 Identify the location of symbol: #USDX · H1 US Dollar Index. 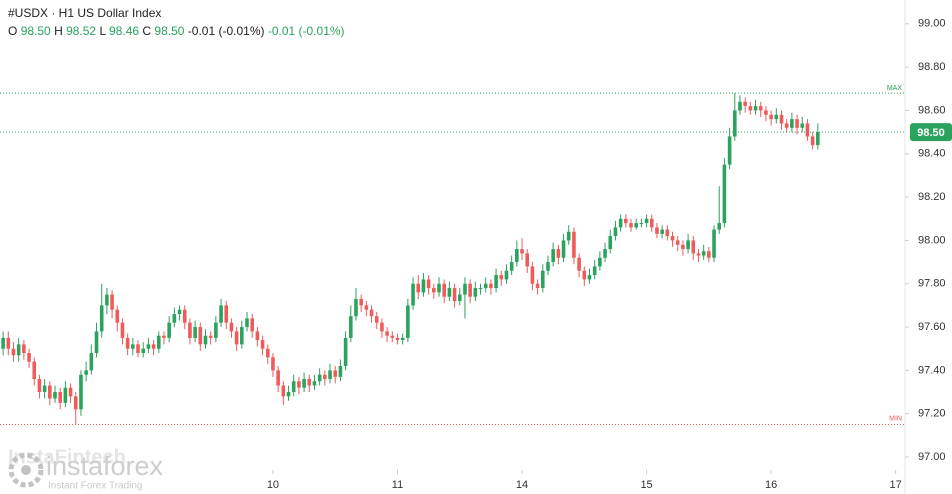
(85, 13).